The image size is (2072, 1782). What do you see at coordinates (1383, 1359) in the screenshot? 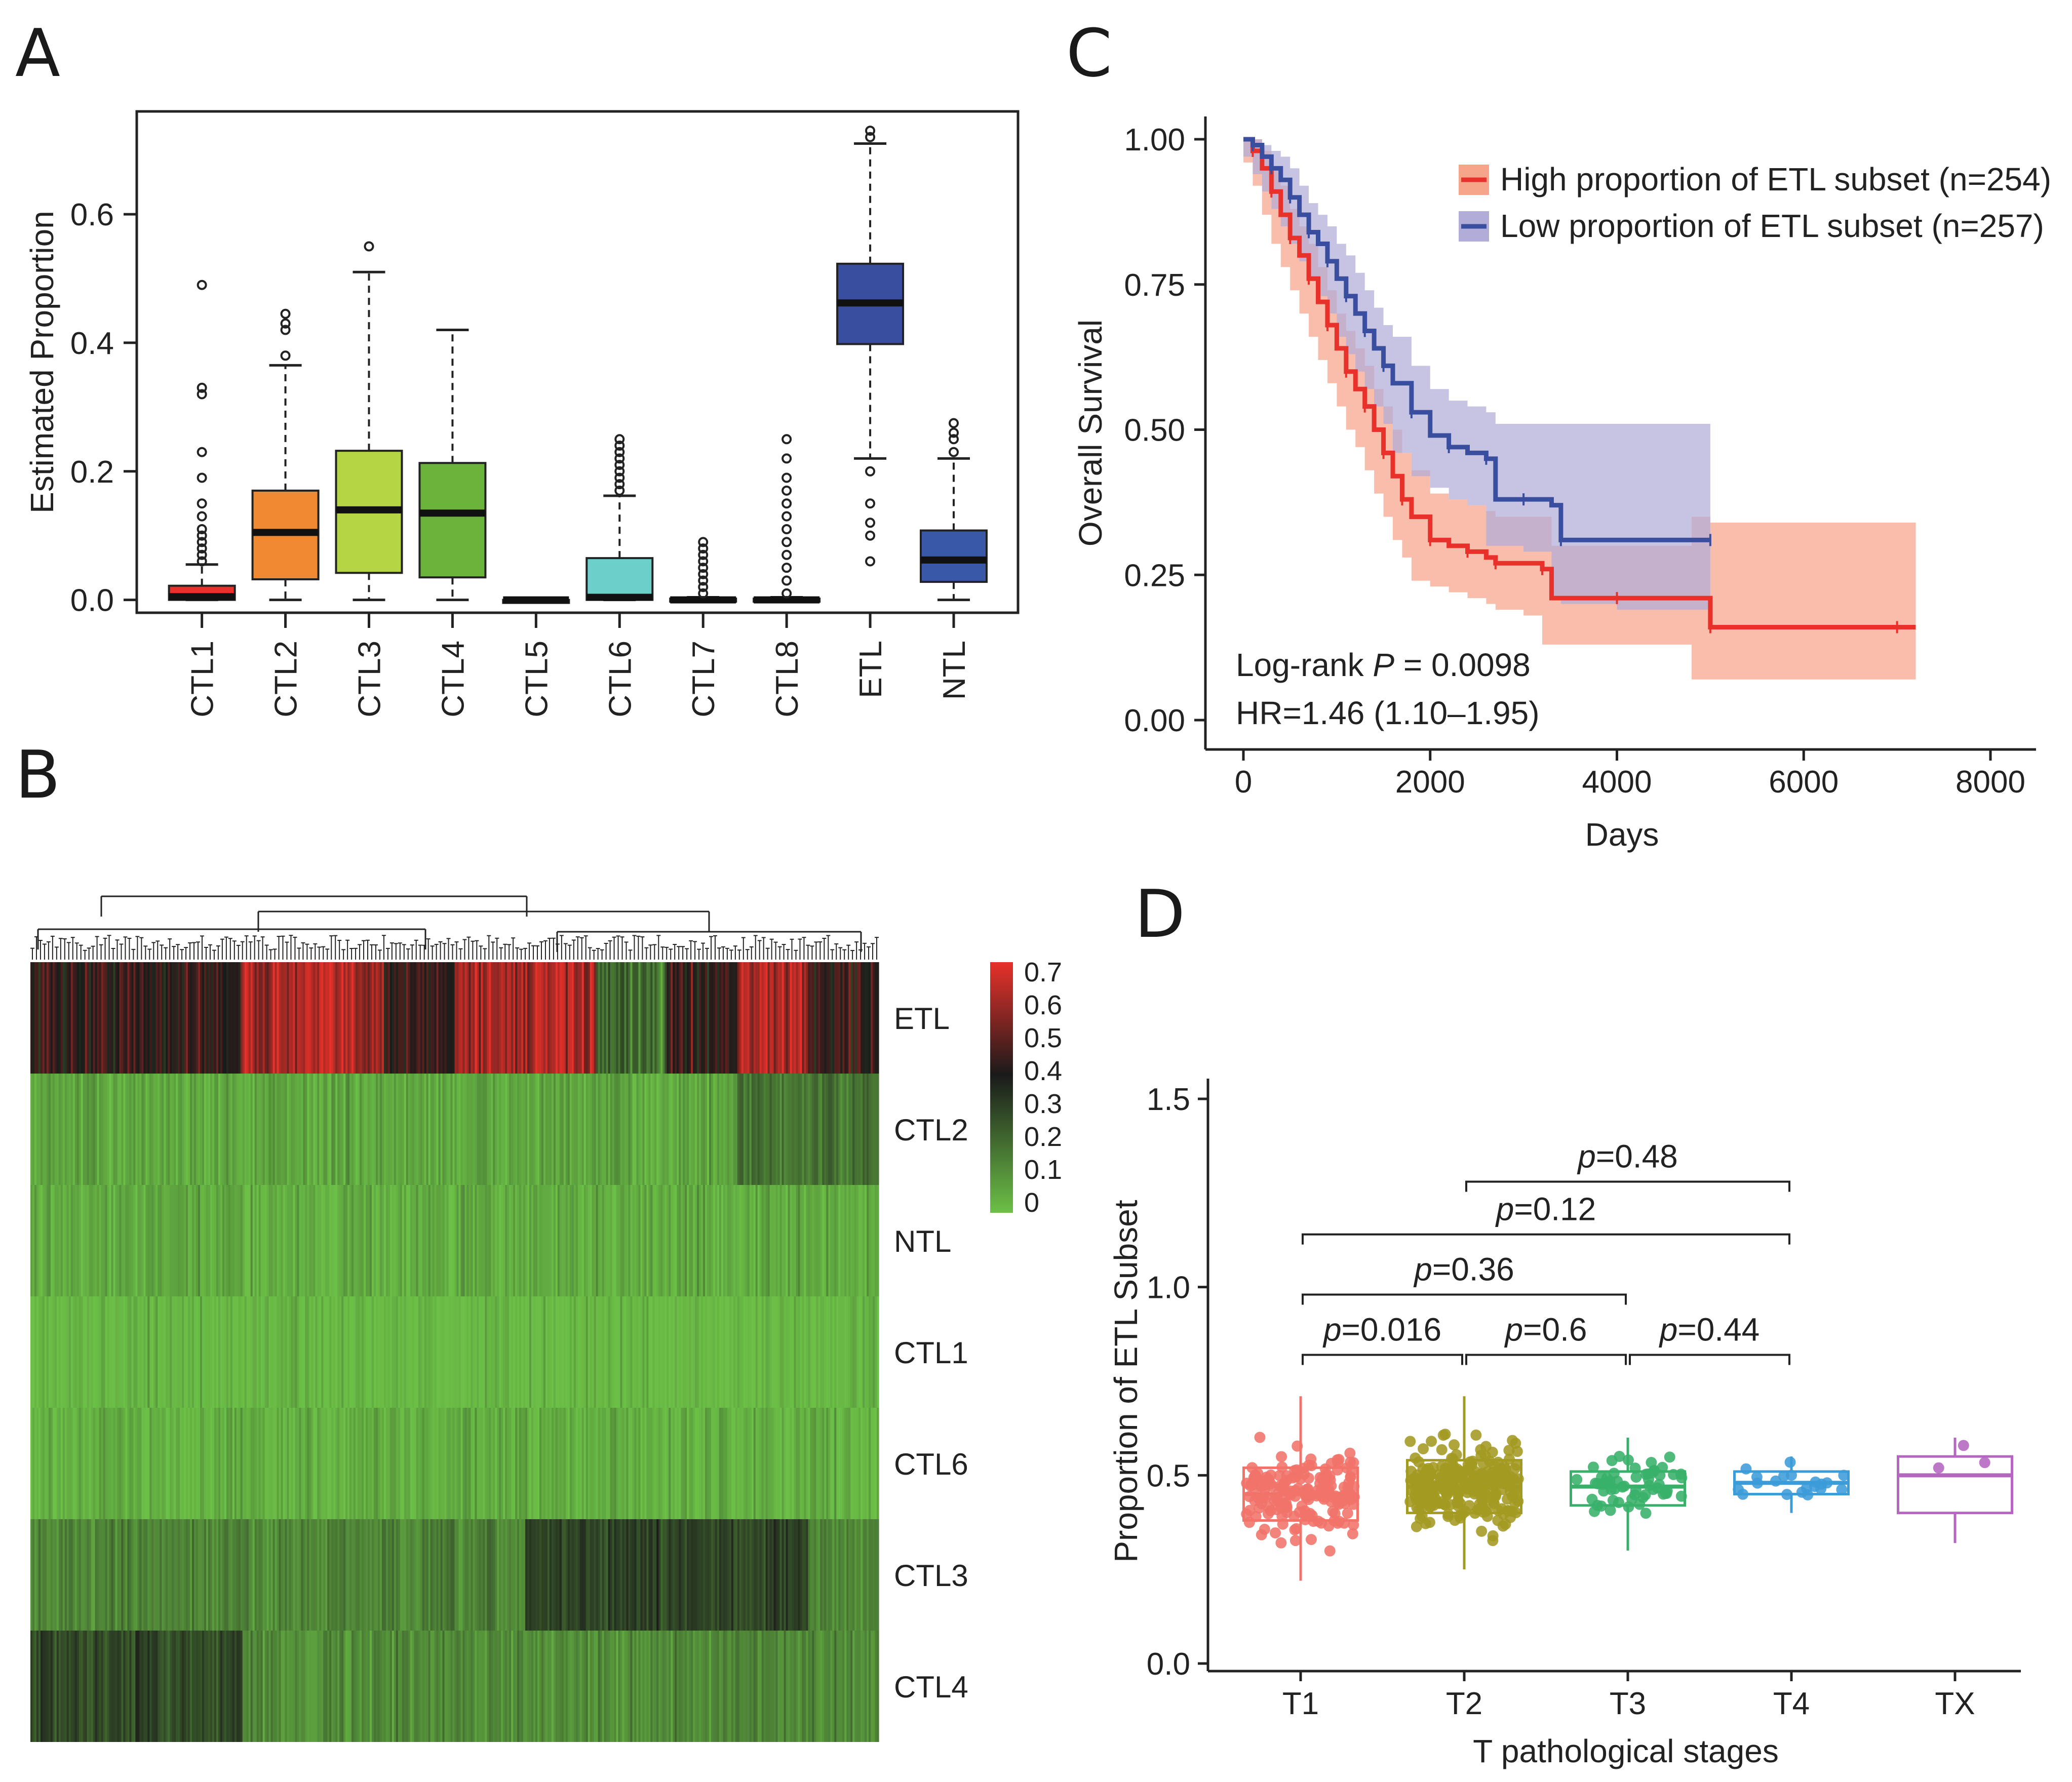
I see `comparison-bracket` at bounding box center [1383, 1359].